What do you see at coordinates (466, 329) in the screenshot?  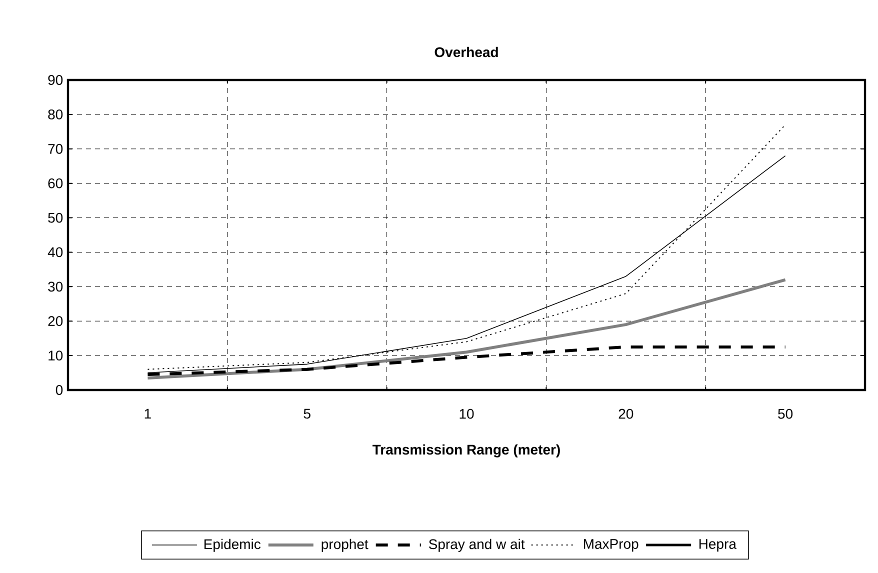 I see `line-series` at bounding box center [466, 329].